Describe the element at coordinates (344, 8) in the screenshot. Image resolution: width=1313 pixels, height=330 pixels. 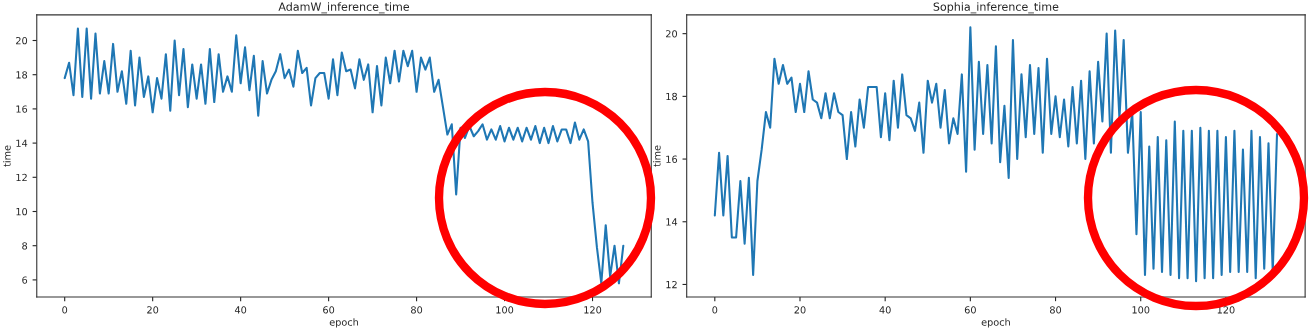
I see `chart-title: AdamW_inference_time` at that location.